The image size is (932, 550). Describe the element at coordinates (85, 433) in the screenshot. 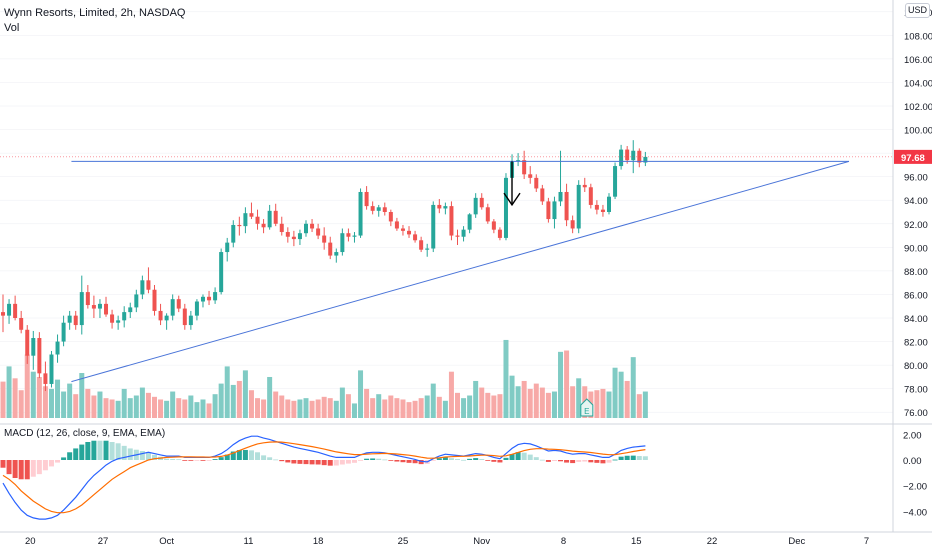

I see `macd-indicator-label: MACD (12, 26, close, 9, EMA, EMA)` at that location.